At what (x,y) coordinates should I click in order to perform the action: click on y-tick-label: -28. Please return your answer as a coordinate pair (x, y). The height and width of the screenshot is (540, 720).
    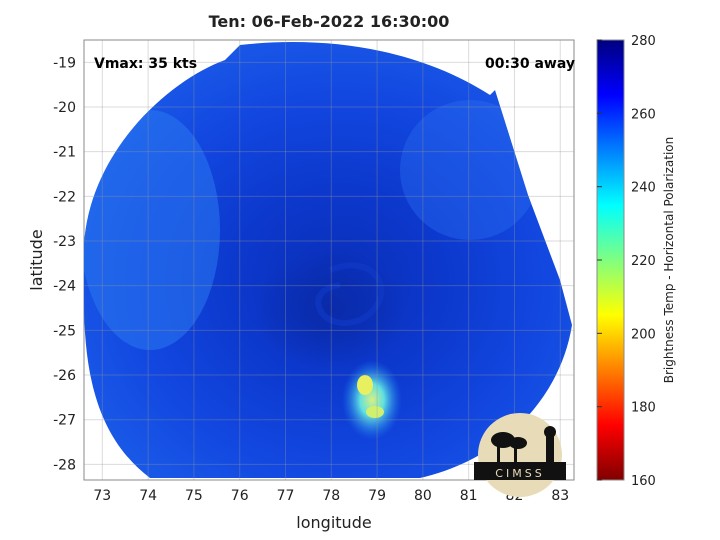
    Looking at the image, I should click on (64, 465).